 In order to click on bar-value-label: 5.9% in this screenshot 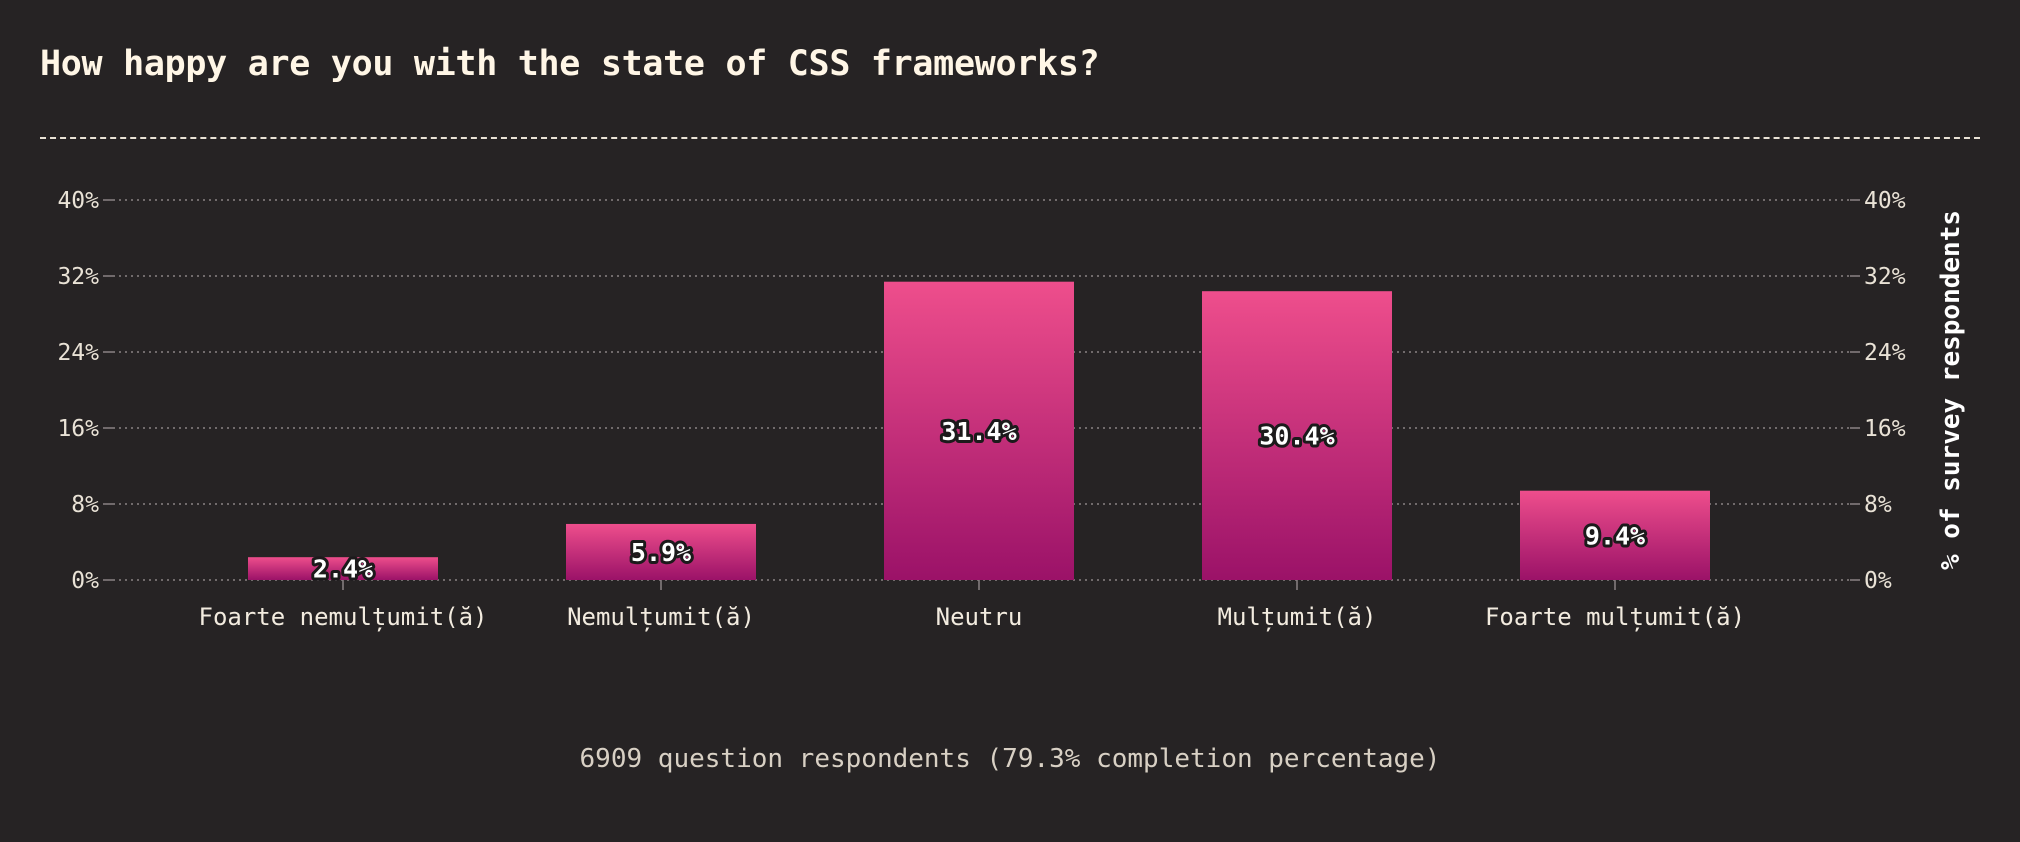, I will do `click(661, 552)`.